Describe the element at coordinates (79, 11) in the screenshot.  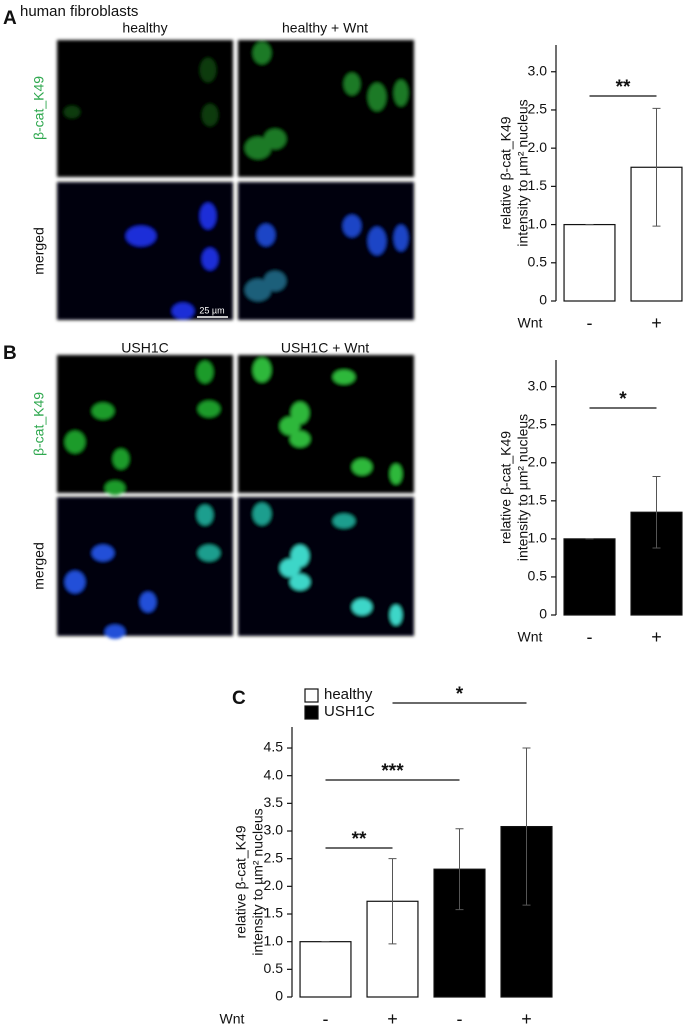
I see `figure-title: human fibroblasts` at that location.